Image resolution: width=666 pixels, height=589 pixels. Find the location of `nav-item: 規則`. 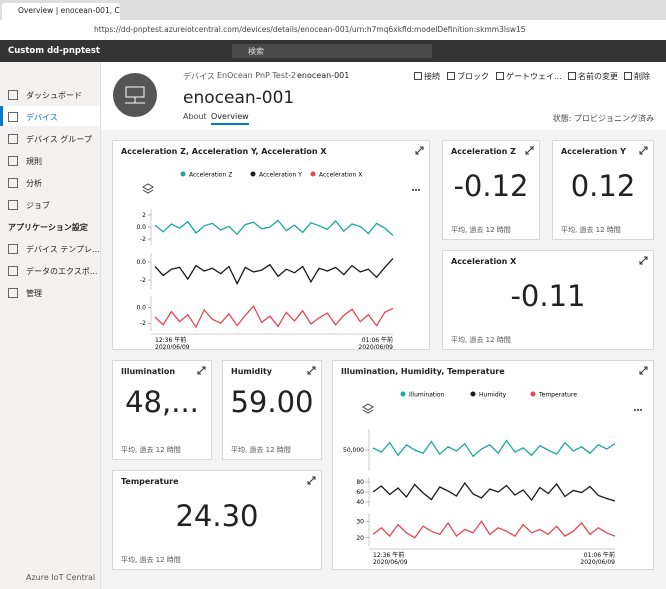

nav-item: 規則 is located at coordinates (34, 161).